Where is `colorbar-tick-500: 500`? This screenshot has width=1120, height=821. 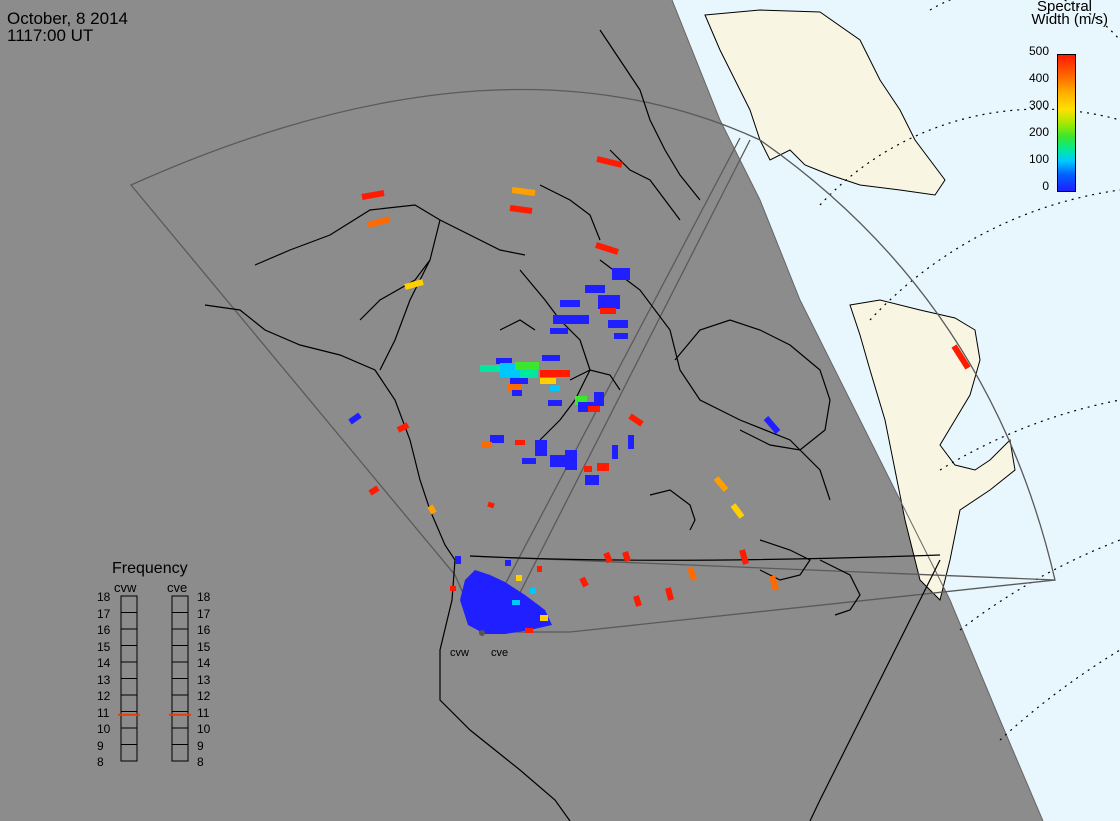
colorbar-tick-500: 500 is located at coordinates (1038, 51).